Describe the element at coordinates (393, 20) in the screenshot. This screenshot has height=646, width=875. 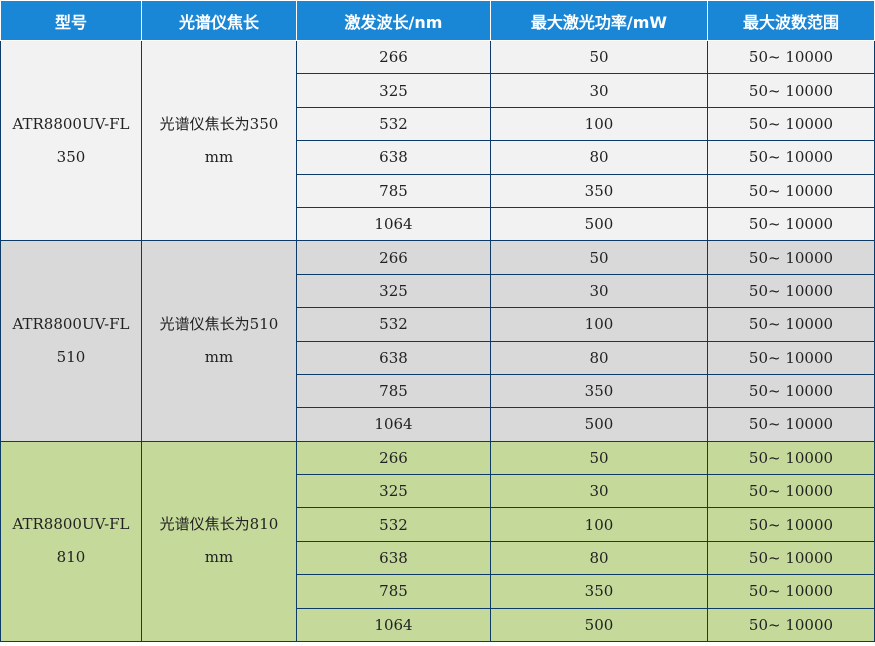
I see `header-excitation-wavelength: 激发波长/nm` at that location.